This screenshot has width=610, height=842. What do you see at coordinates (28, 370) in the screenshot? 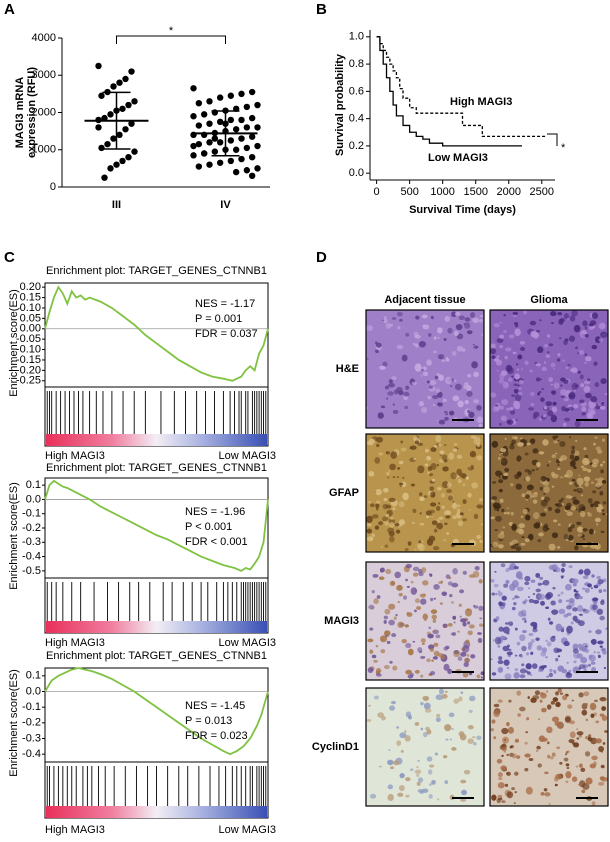
I see `y-tick-label: -0.20` at bounding box center [28, 370].